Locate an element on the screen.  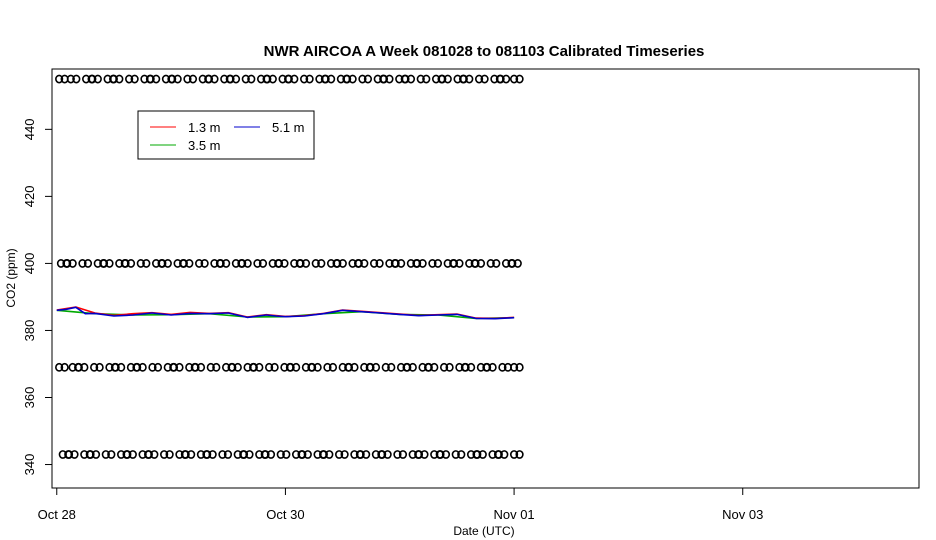
x-tick-label: Nov 03 is located at coordinates (742, 514).